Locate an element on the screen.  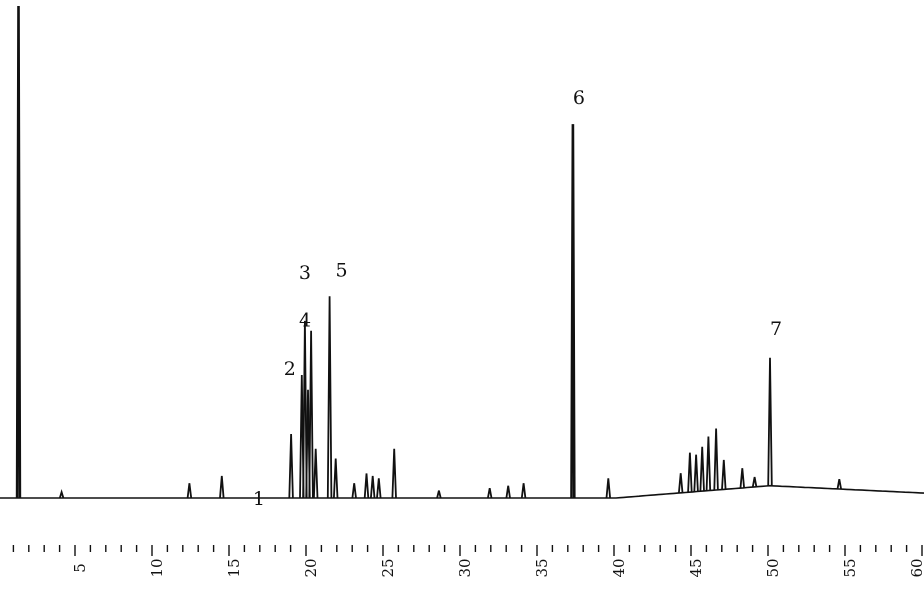
time-axis: 5 10 15 20 25 30 35 40 45 50 55 60 is located at coordinates (468, 561).